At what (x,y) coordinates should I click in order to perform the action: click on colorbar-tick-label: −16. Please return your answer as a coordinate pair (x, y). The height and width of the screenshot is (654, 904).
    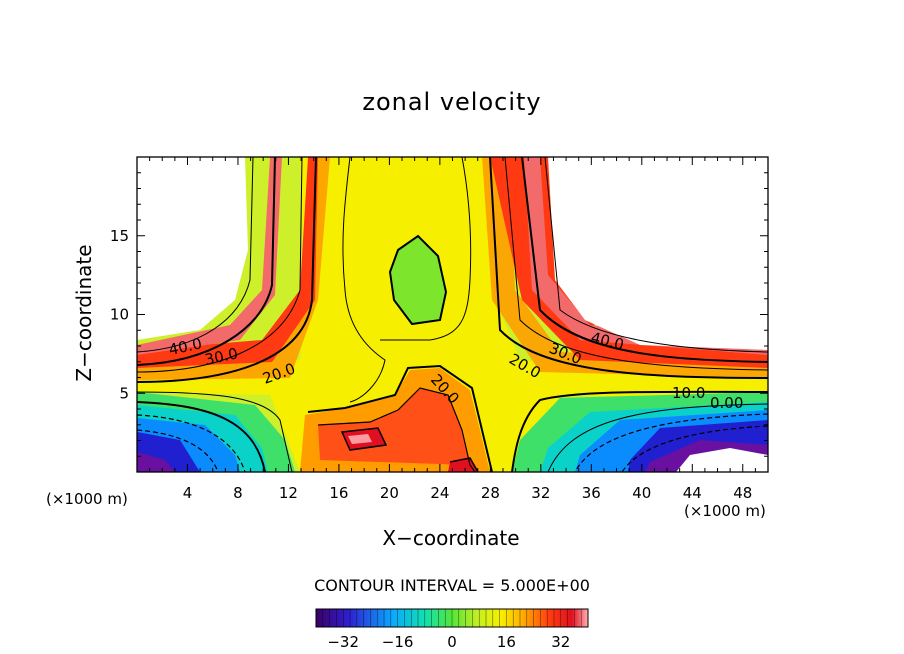
    Looking at the image, I should click on (398, 642).